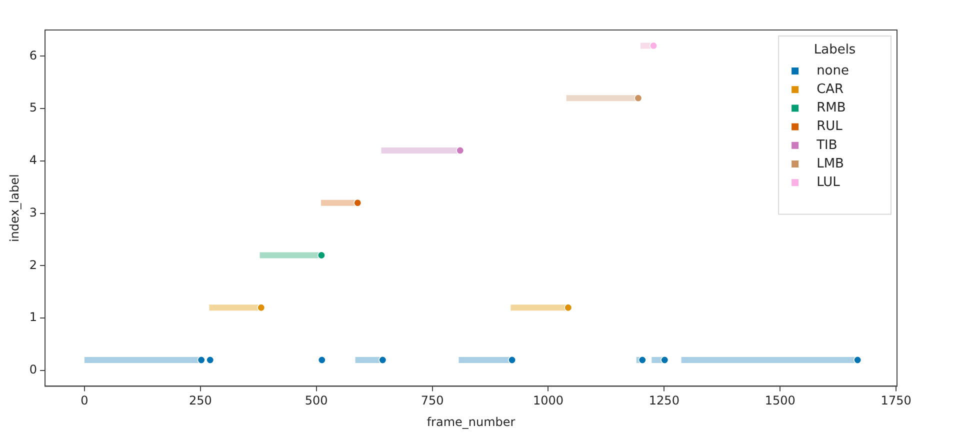 This screenshot has height=442, width=957. Describe the element at coordinates (33, 55) in the screenshot. I see `y-tick-label: 6` at that location.